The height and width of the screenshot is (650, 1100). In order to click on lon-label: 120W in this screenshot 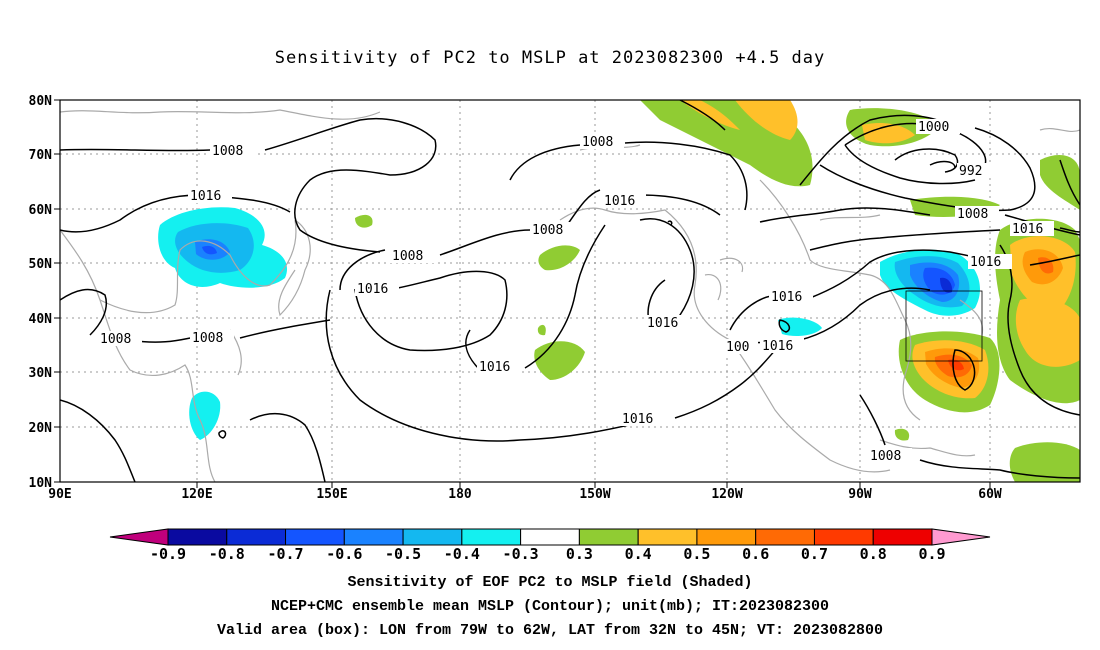, I will do `click(726, 494)`.